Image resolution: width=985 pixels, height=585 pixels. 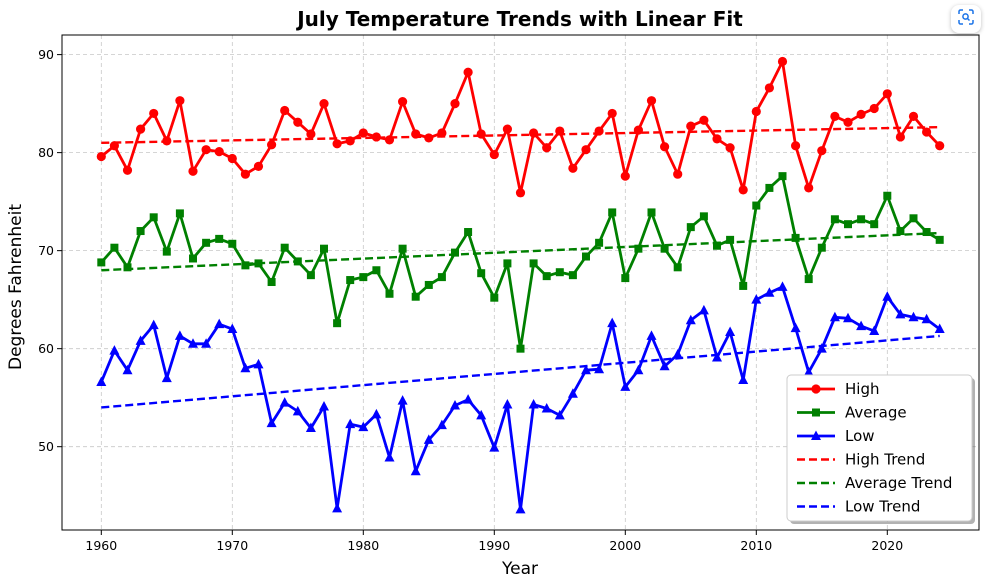 What do you see at coordinates (519, 569) in the screenshot?
I see `x-axis-label: Year` at bounding box center [519, 569].